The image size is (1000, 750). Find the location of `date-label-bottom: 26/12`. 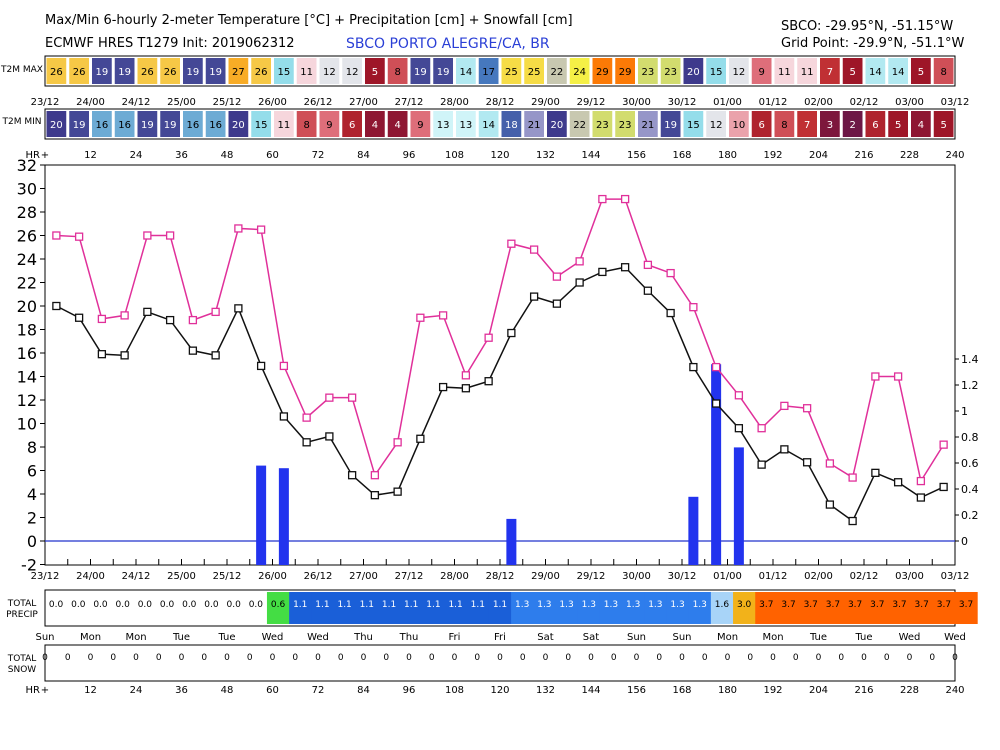

date-label-bottom: 26/12 is located at coordinates (318, 576).